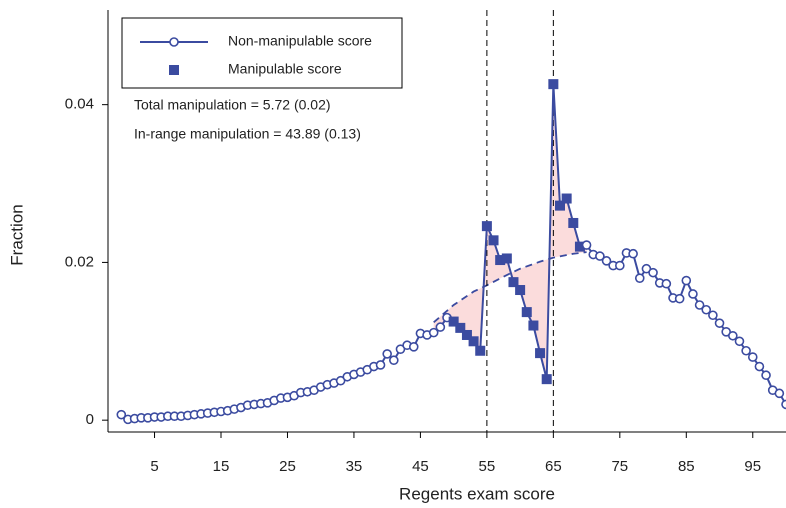 The height and width of the screenshot is (508, 786). I want to click on x-tick-label: 95, so click(752, 466).